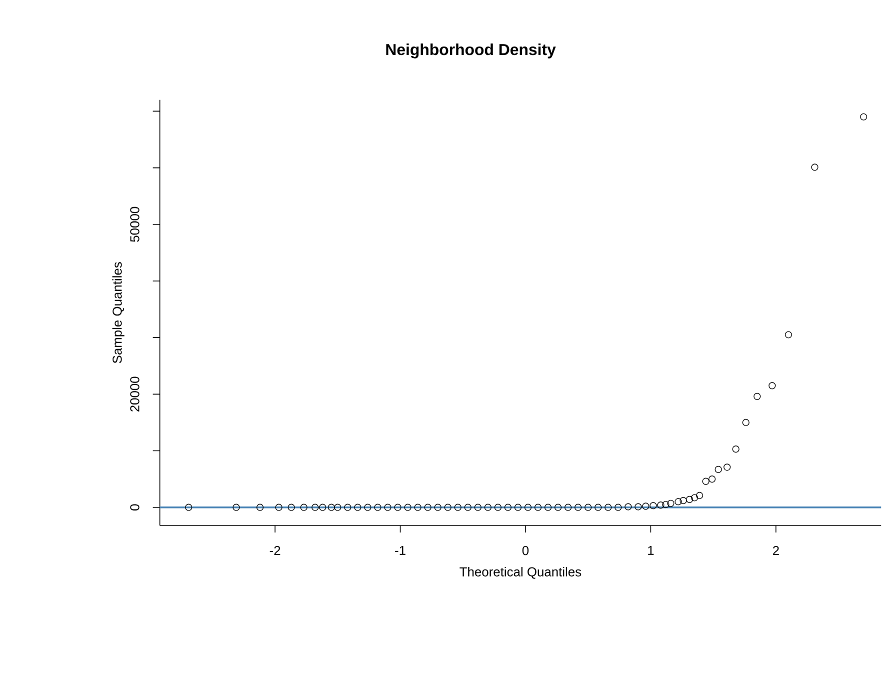 This screenshot has height=678, width=882. Describe the element at coordinates (400, 550) in the screenshot. I see `x-tick-label: -1` at that location.